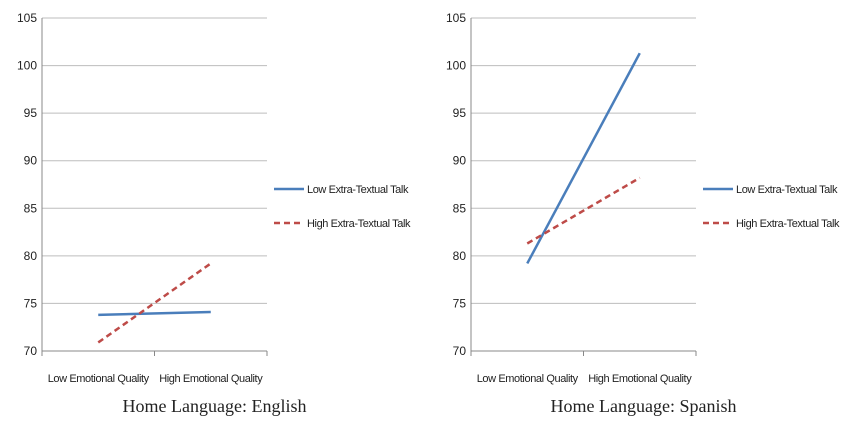  I want to click on chart-caption-spanish: Home Language: Spanish, so click(643, 406).